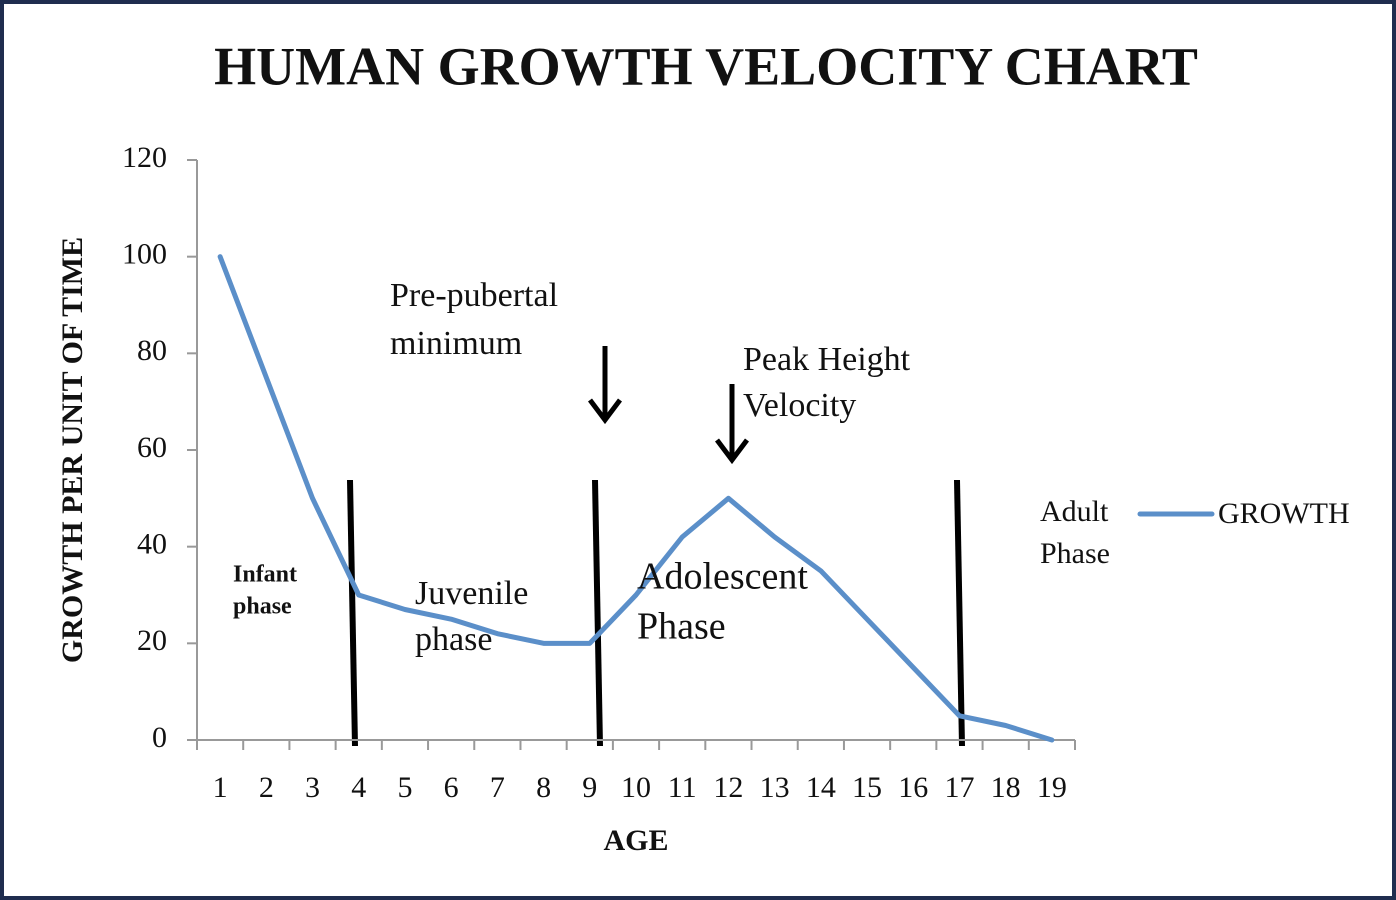 Image resolution: width=1396 pixels, height=900 pixels. Describe the element at coordinates (913, 787) in the screenshot. I see `x-tick-label: 16` at that location.